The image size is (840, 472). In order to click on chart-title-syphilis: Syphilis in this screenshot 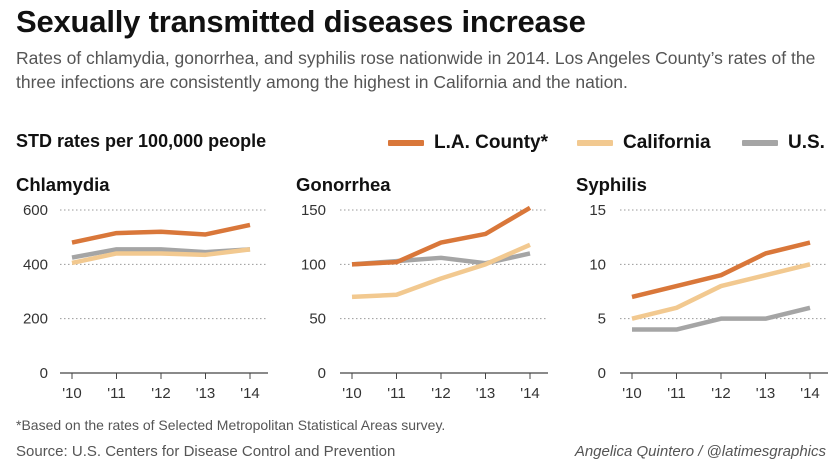, I will do `click(611, 184)`.